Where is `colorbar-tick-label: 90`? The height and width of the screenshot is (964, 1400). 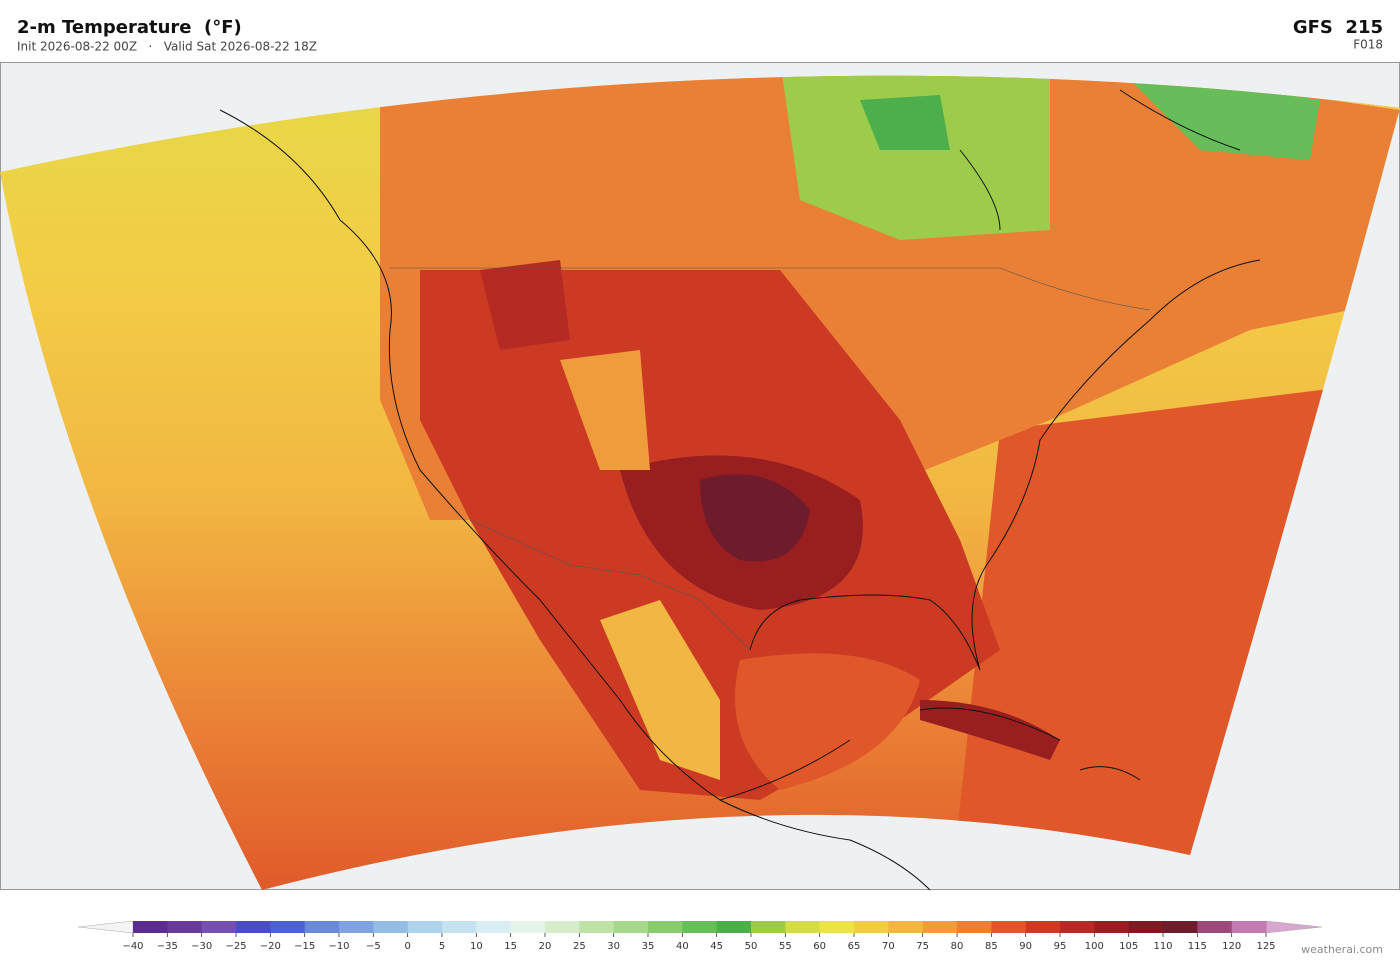
colorbar-tick-label: 90 is located at coordinates (1025, 946).